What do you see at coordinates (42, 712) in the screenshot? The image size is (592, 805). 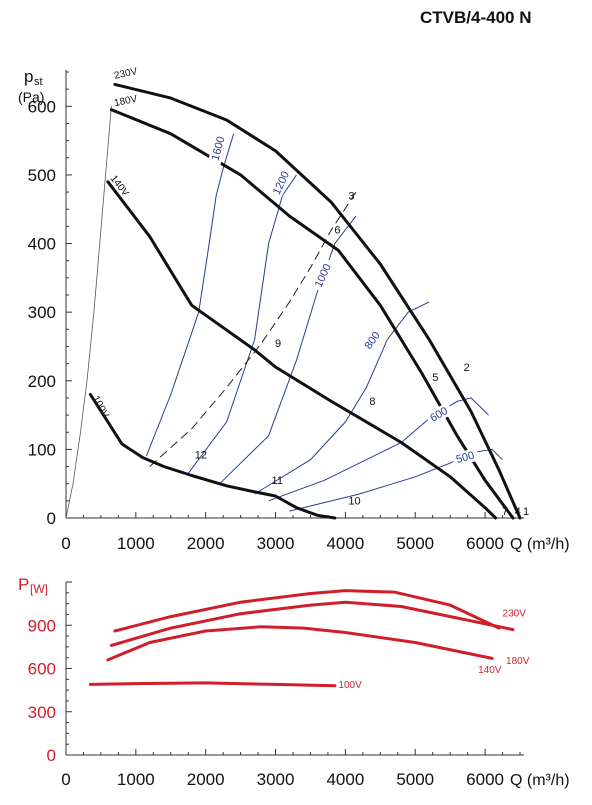 I see `power-y-tick-label: 300` at bounding box center [42, 712].